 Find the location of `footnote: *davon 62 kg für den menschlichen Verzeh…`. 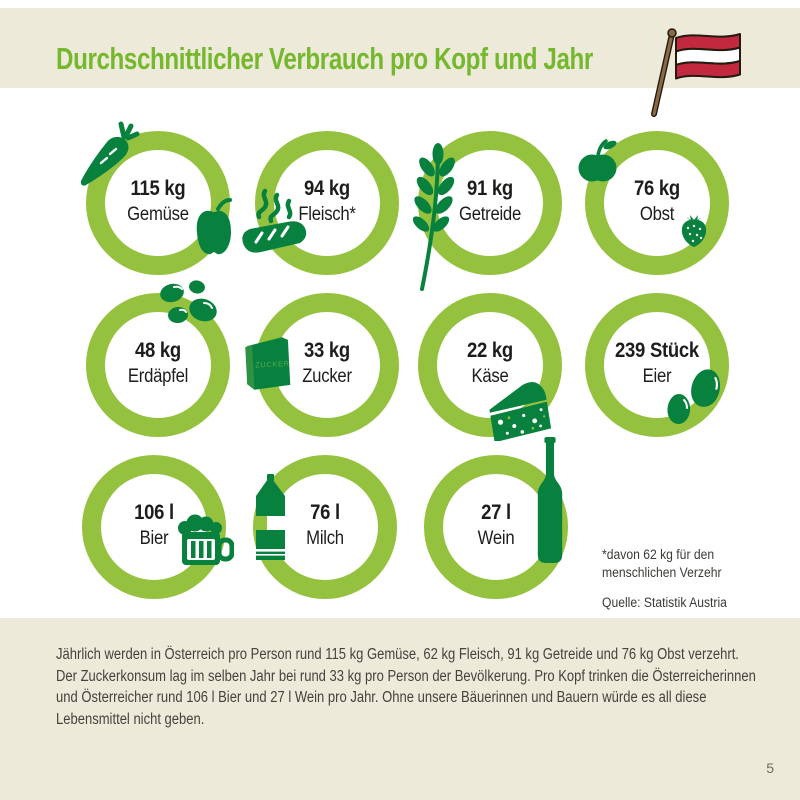

footnote: *davon 62 kg für den menschlichen Verzeh… is located at coordinates (678, 579).